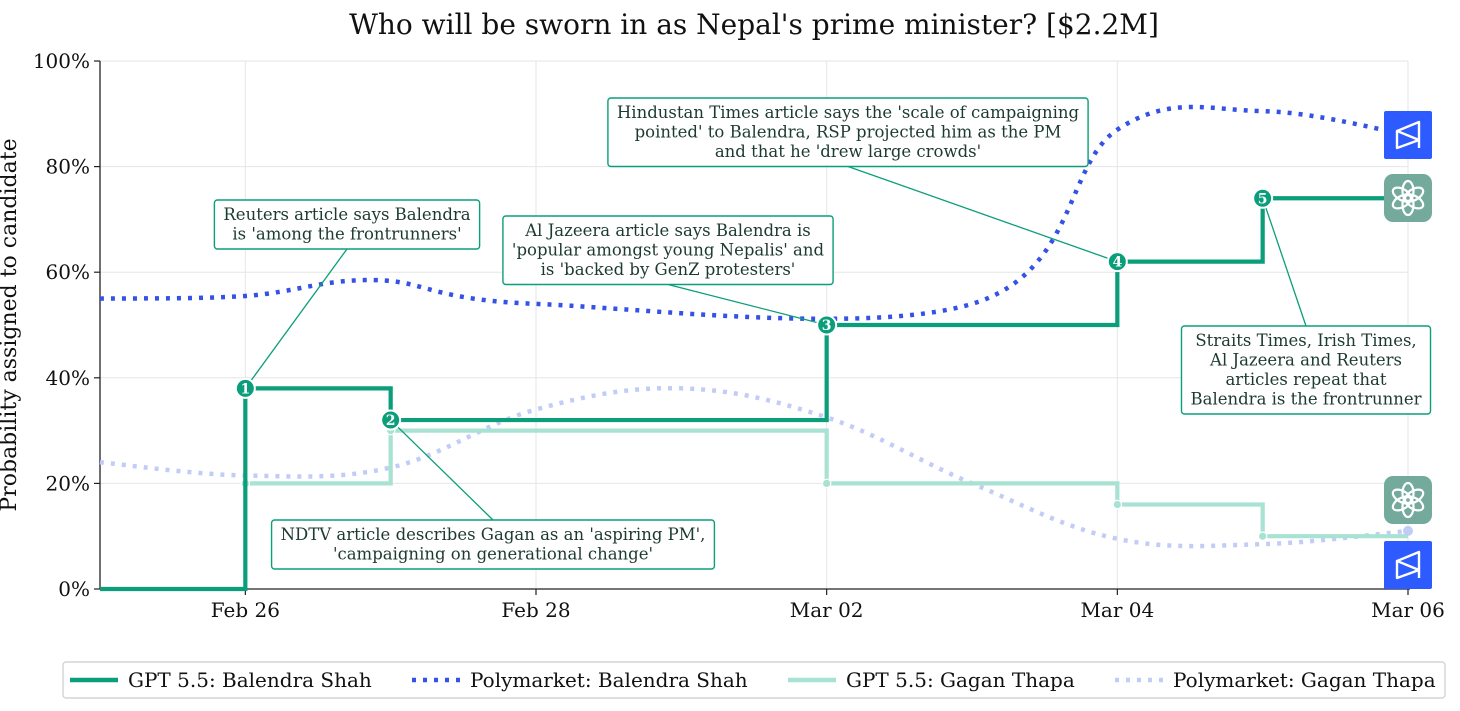 The width and height of the screenshot is (1460, 711). What do you see at coordinates (609, 680) in the screenshot?
I see `legend-label: Polymarket: Balendra Shah` at bounding box center [609, 680].